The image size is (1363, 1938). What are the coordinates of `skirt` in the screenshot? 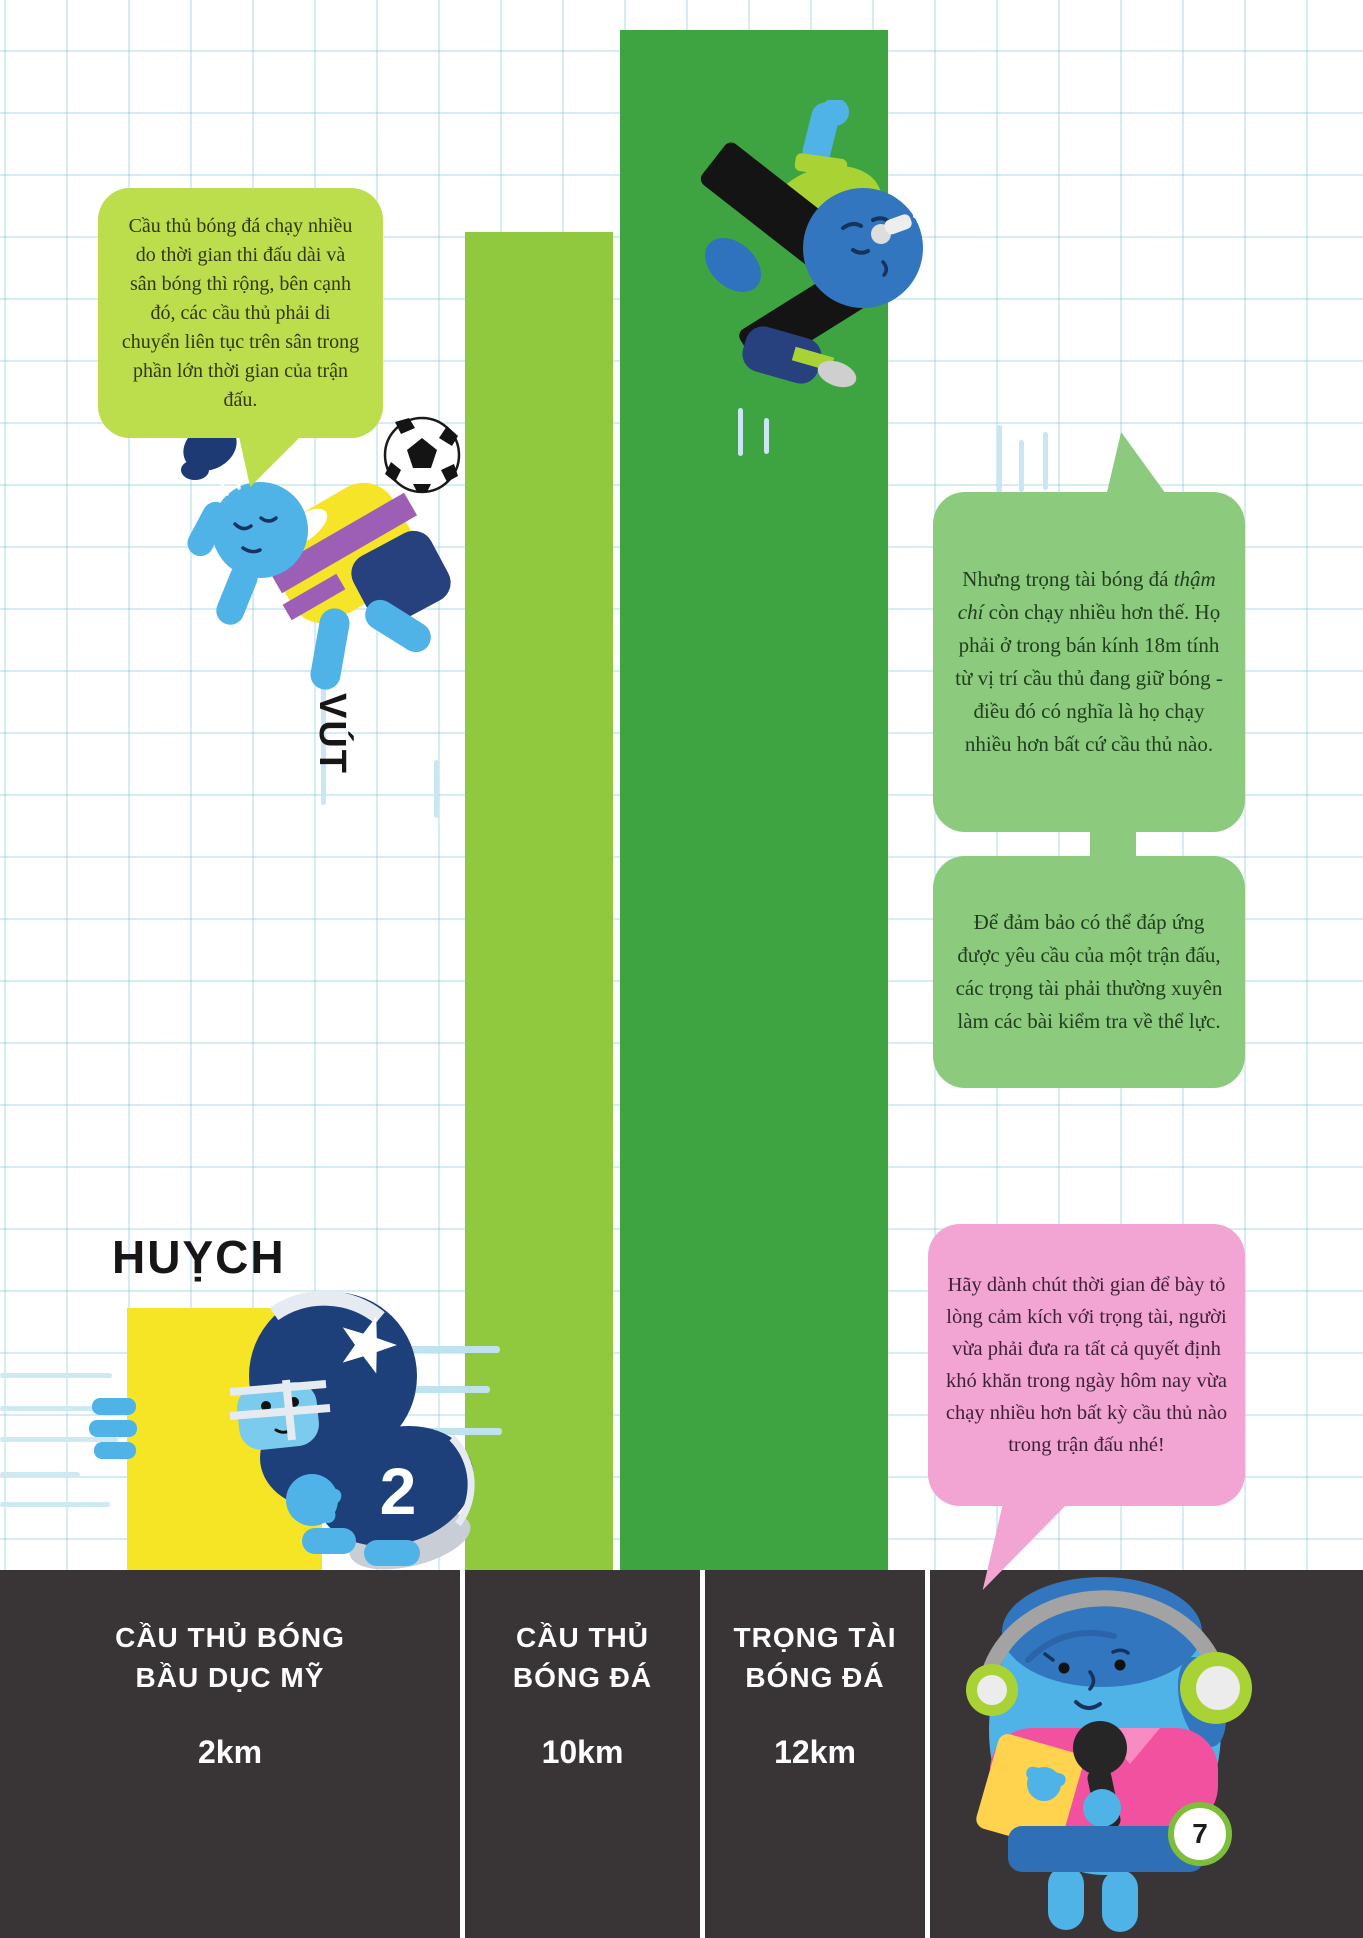 It's located at (1106, 1849).